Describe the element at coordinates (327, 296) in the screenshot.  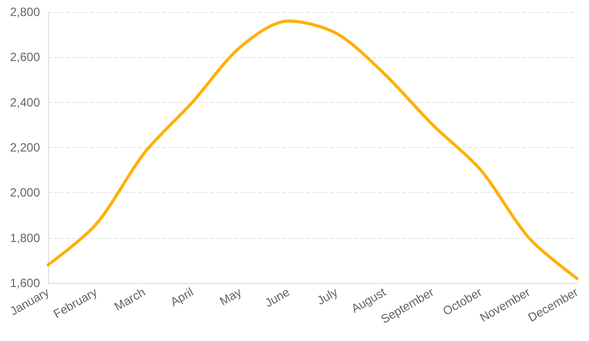
I see `x-tick-label: July` at that location.